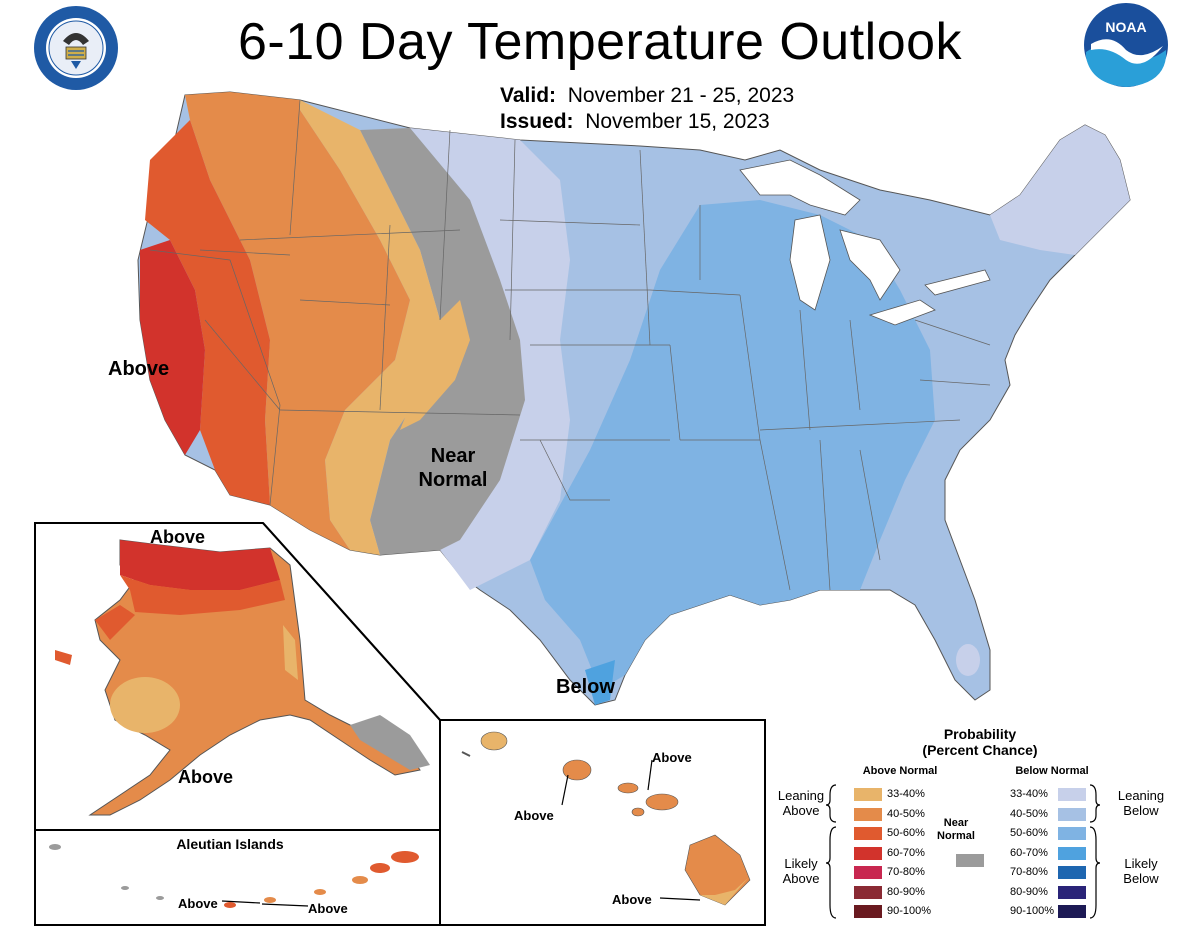  I want to click on noaa-logo-text: NOAA, so click(1125, 27).